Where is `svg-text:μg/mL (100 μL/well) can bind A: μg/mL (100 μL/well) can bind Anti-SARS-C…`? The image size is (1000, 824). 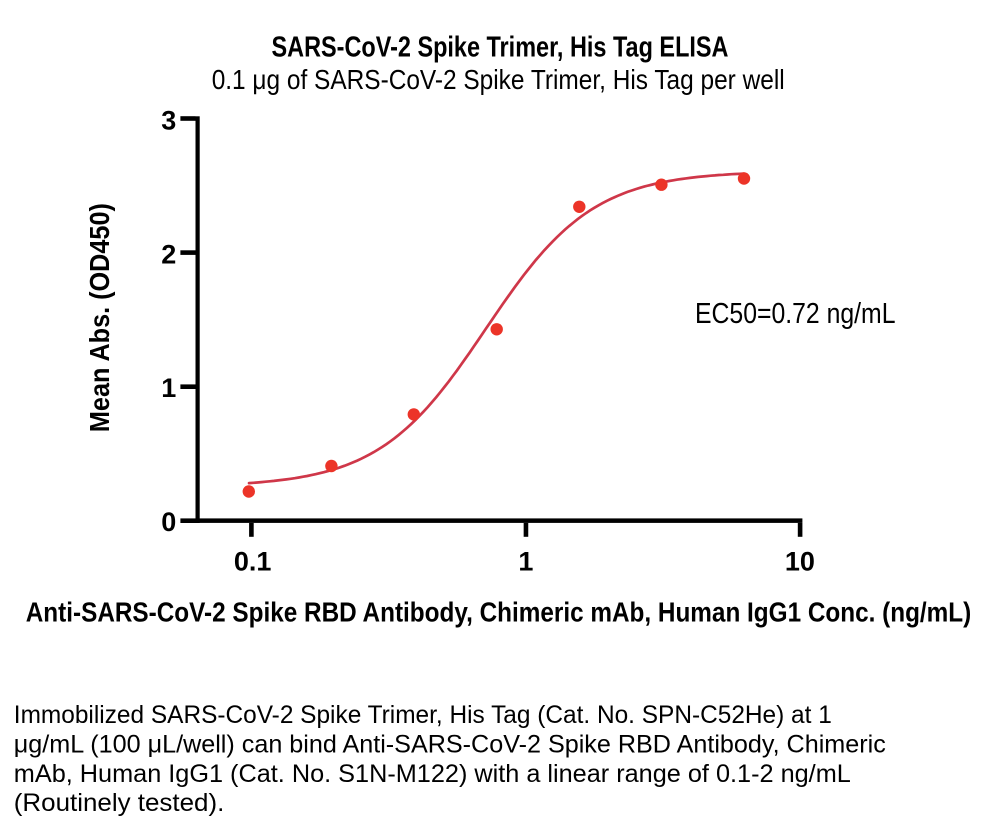
svg-text:μg/mL (100 μL/well) can bind A: μg/mL (100 μL/well) can bind Anti-SARS-C… is located at coordinates (450, 744).